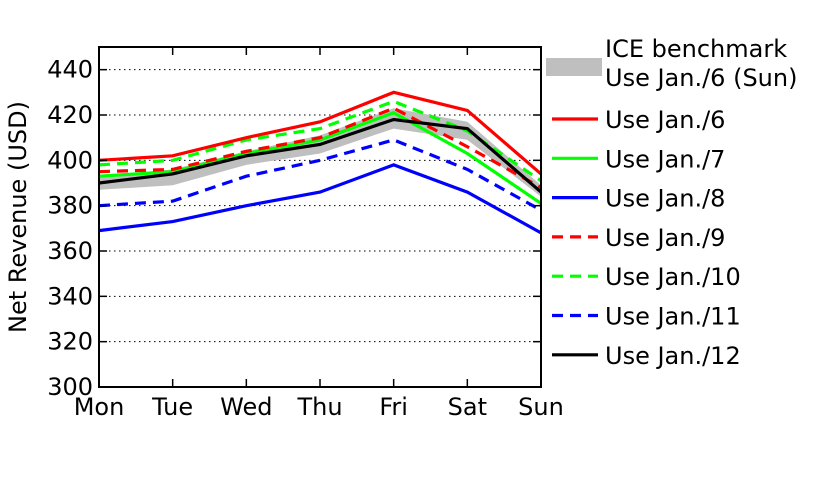  Describe the element at coordinates (665, 159) in the screenshot. I see `legend-label: Use Jan./7` at that location.